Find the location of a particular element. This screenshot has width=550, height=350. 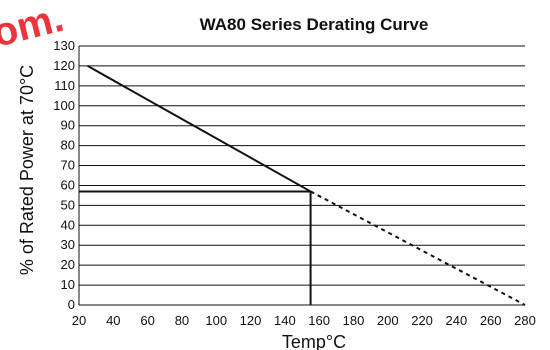

x-tick-label: 200 is located at coordinates (388, 320).